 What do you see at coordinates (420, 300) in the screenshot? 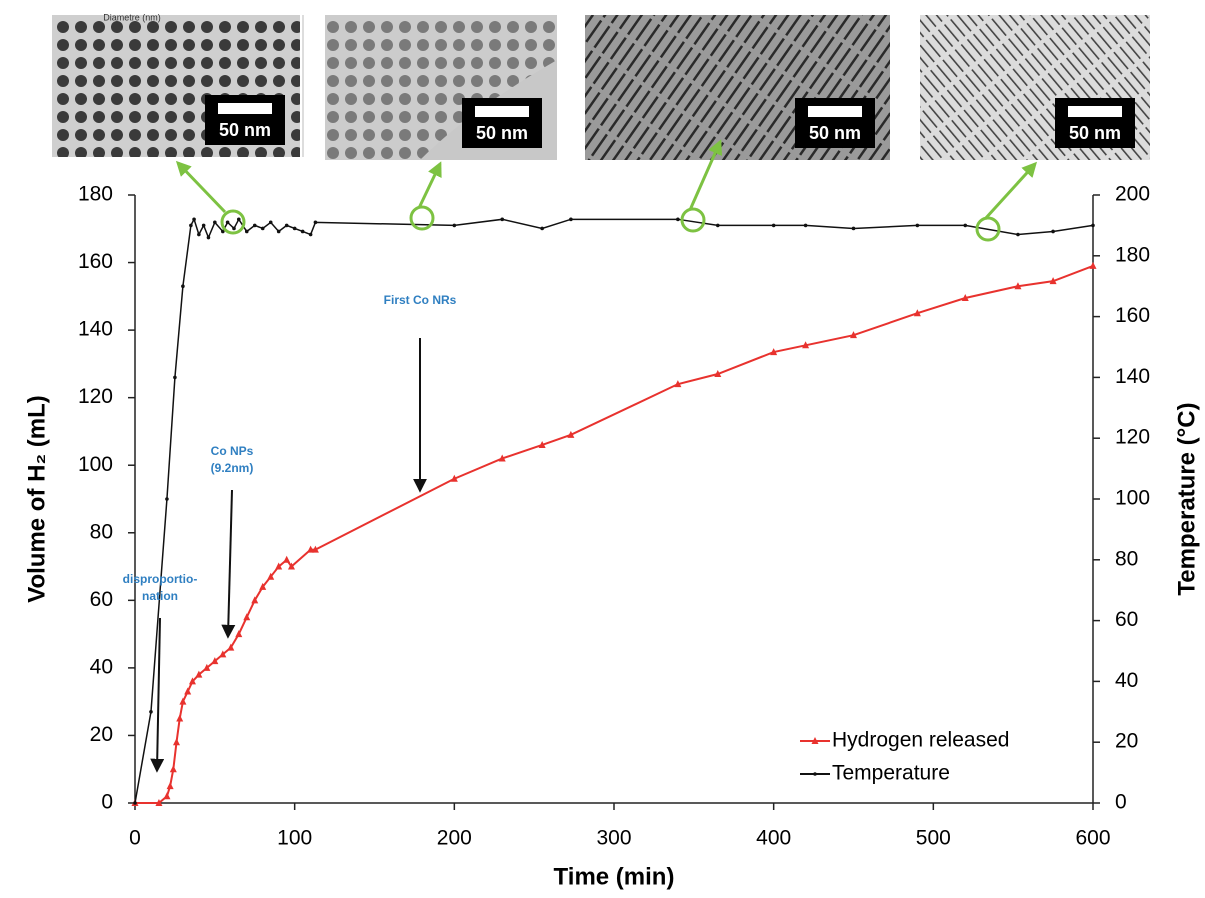
I see `annotation: First Co NRs` at bounding box center [420, 300].